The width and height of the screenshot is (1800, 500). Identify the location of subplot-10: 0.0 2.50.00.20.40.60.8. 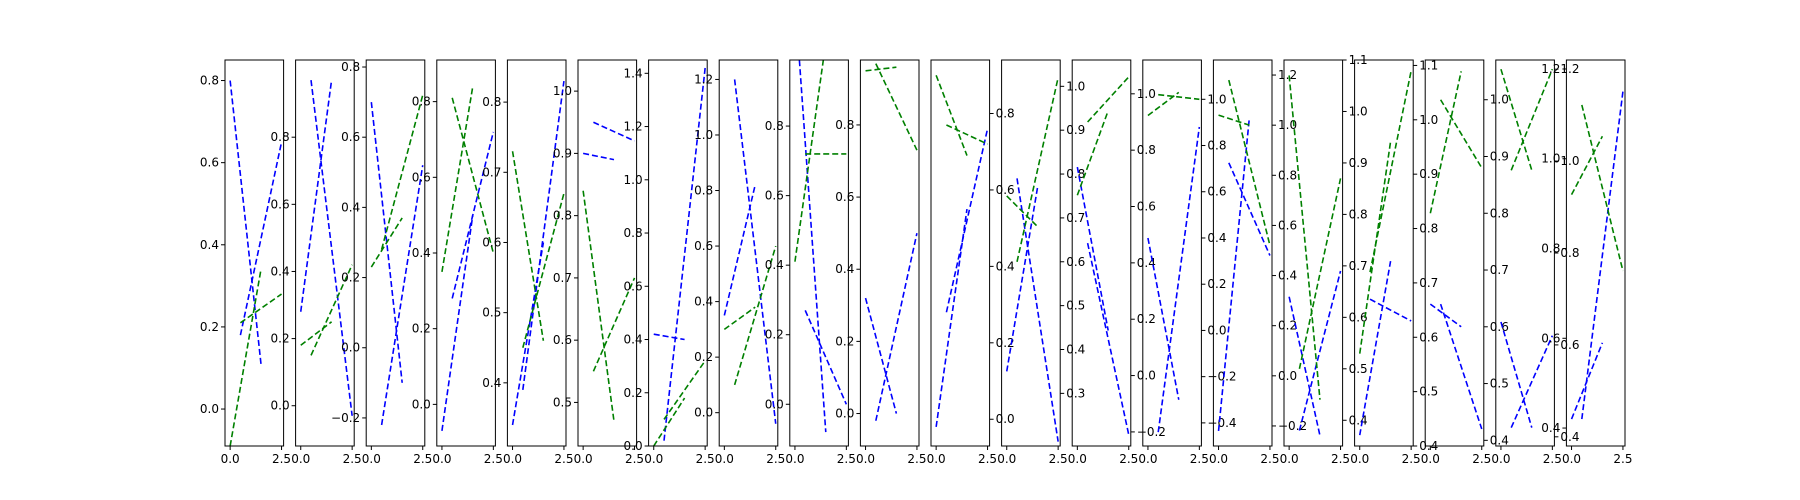
(880, 262).